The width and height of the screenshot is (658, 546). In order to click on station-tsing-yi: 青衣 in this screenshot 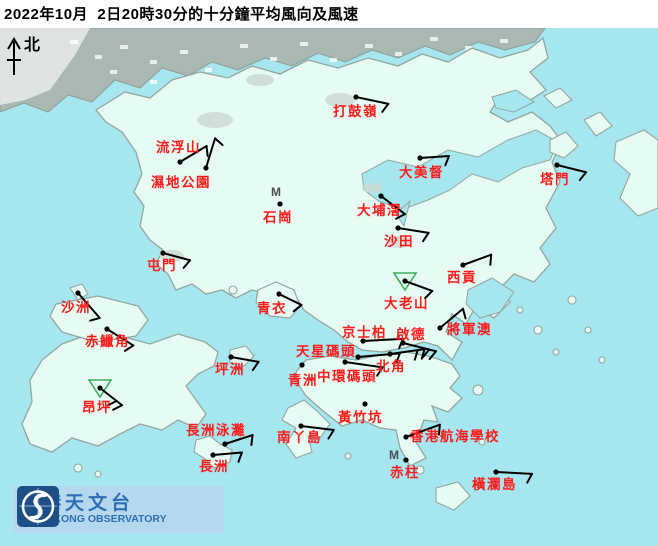, I will do `click(280, 303)`.